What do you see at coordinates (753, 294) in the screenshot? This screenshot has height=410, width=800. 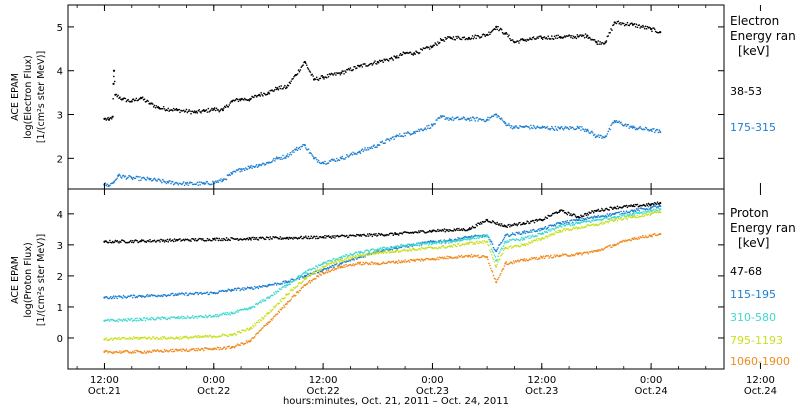 I see `legend-entry-115-195: 115-195` at bounding box center [753, 294].